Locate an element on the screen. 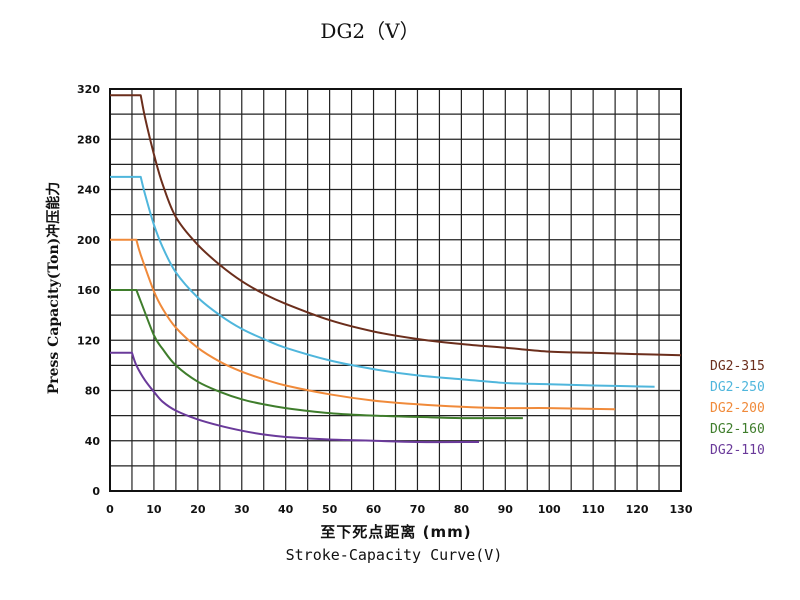 The image size is (800, 600). legend-entry-dg2-160: DG2-160 is located at coordinates (737, 429).